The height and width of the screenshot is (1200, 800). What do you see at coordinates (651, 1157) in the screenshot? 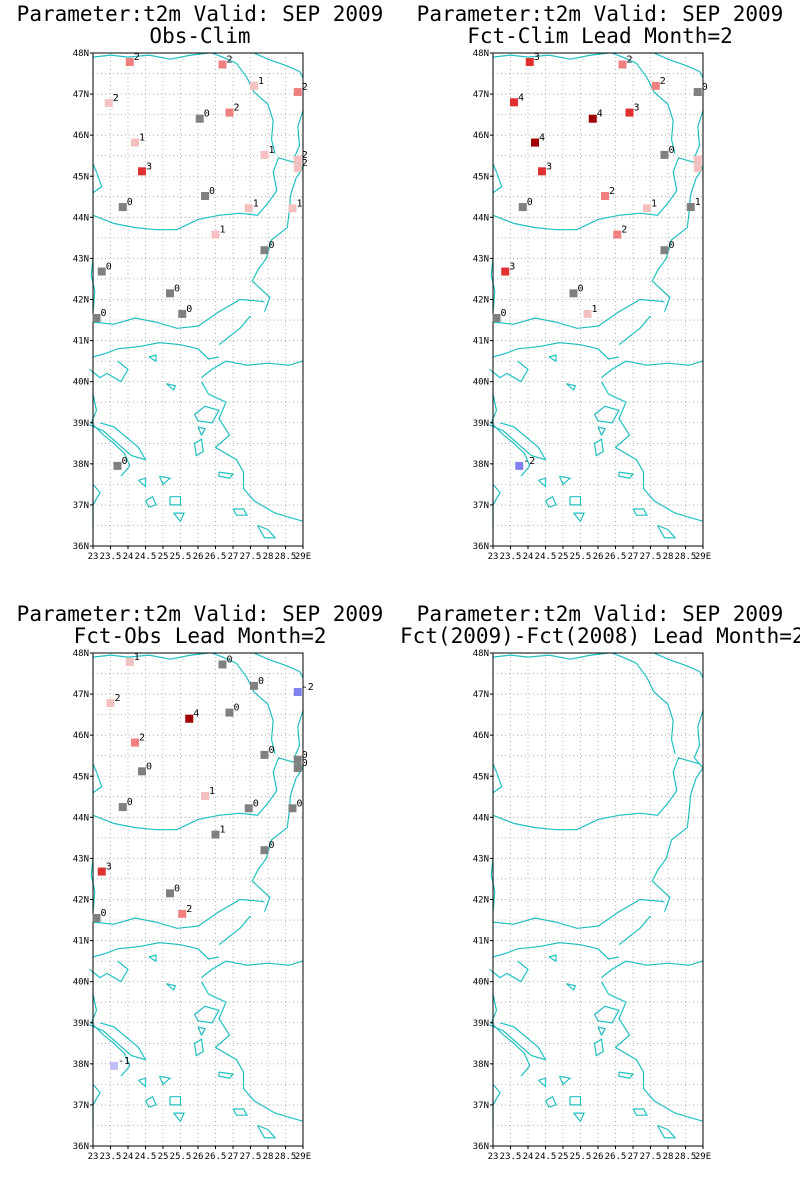
I see `lon-label: 27.5` at bounding box center [651, 1157].